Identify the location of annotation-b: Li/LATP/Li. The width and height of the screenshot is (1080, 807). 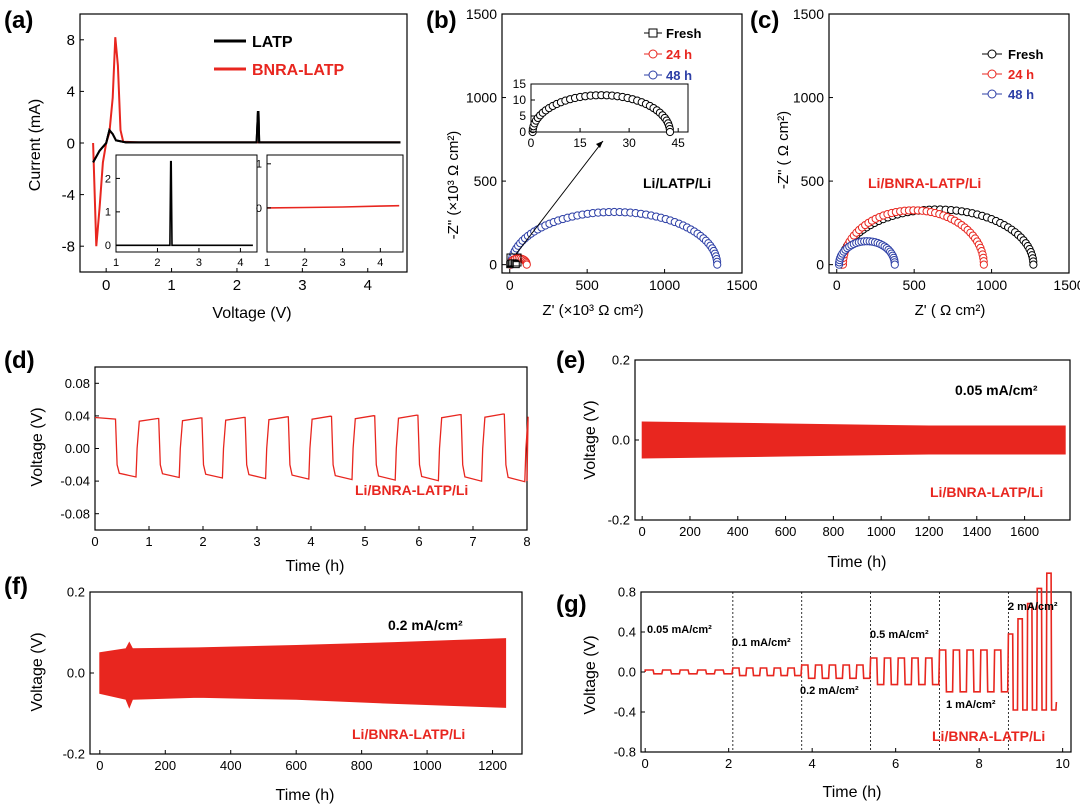
(677, 183).